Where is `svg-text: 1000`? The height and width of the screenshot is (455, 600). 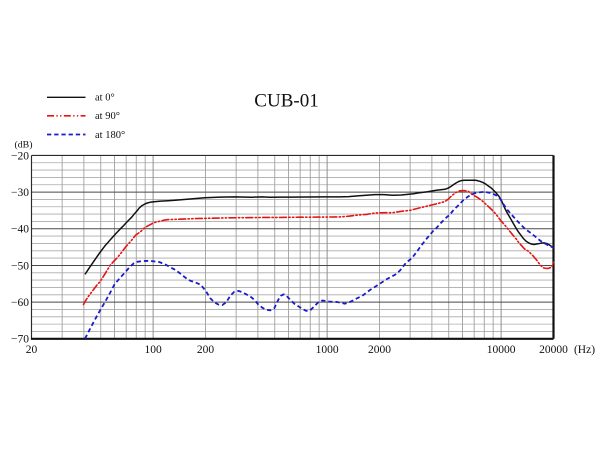
svg-text: 1000 is located at coordinates (327, 350).